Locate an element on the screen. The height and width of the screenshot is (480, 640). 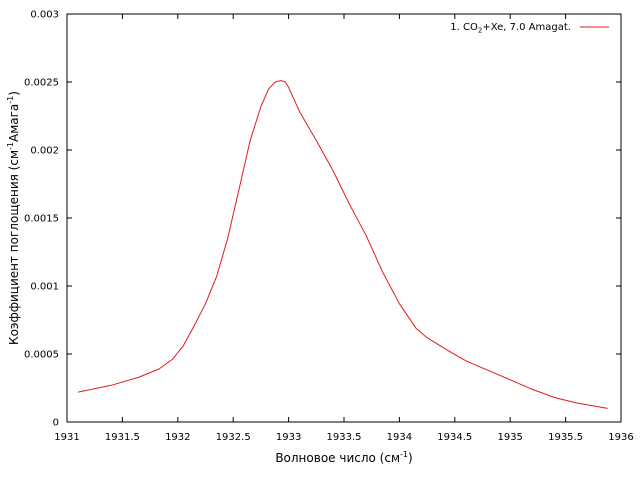
y-tick-label: 0.0015 is located at coordinates (41, 219).